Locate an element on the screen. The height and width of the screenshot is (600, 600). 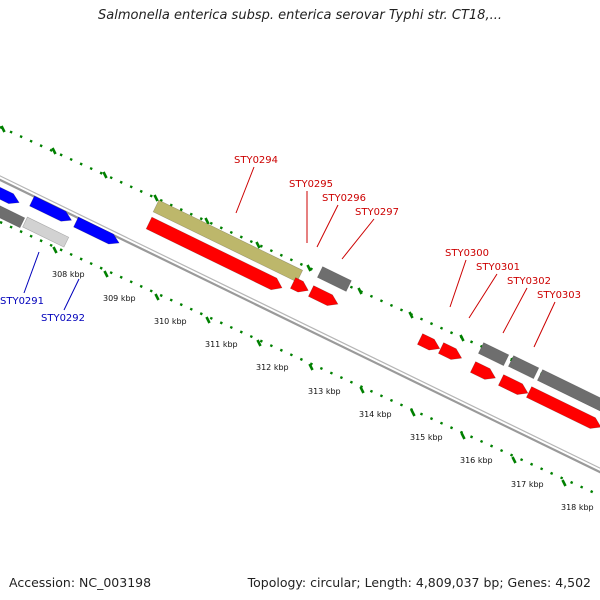
gene-label: STY0296 is located at coordinates (344, 198).